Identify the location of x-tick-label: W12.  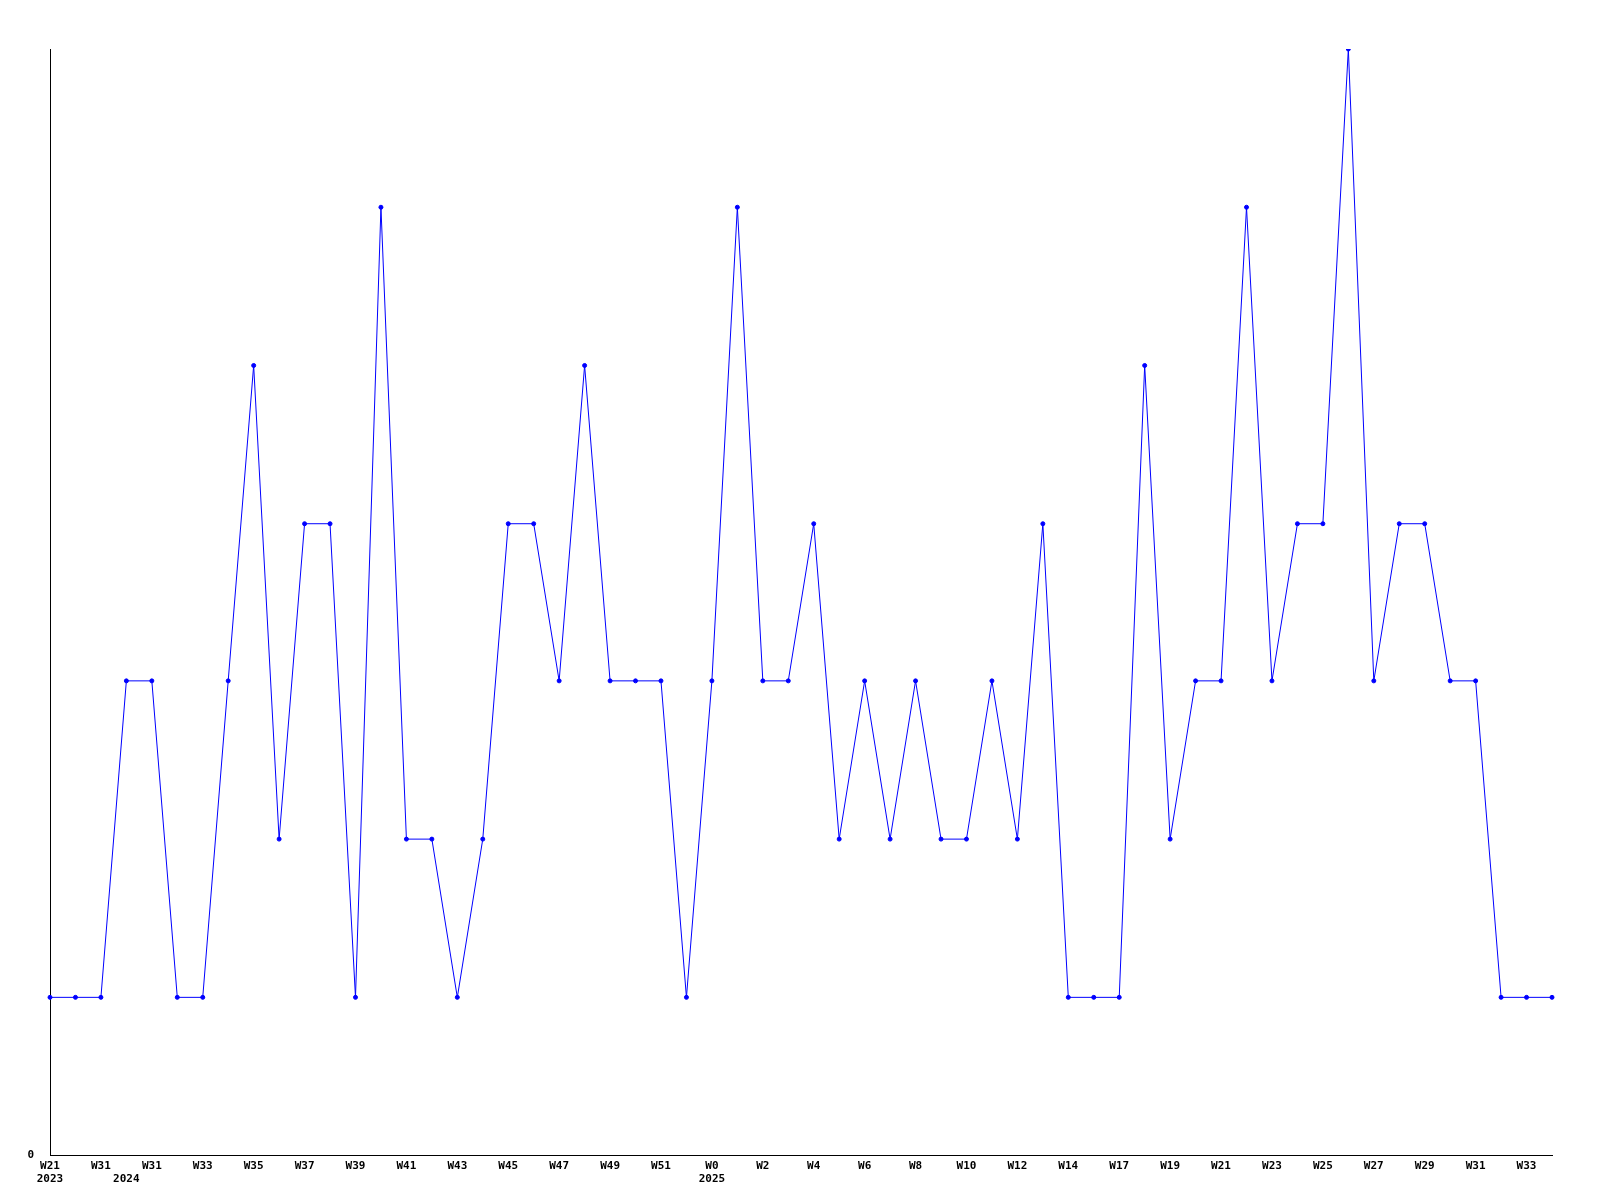
(1017, 1166).